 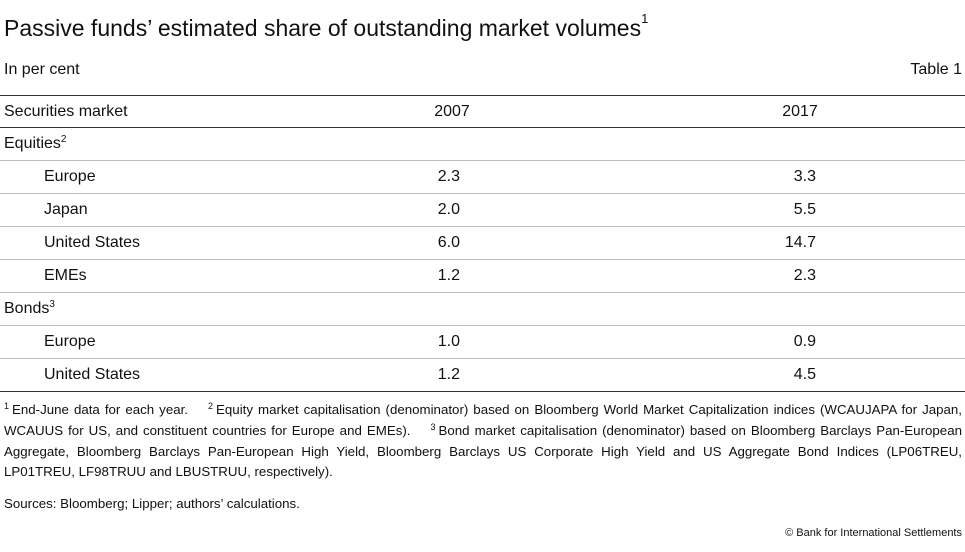 I want to click on value-2017: 5.5, so click(x=804, y=209).